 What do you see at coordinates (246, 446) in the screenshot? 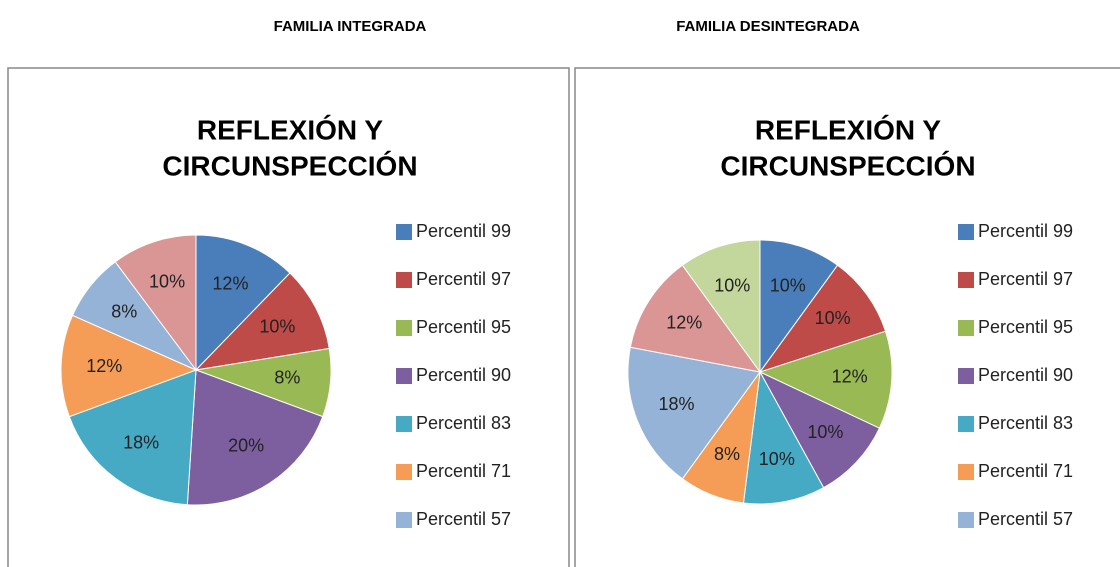
I see `data-label: 20%` at bounding box center [246, 446].